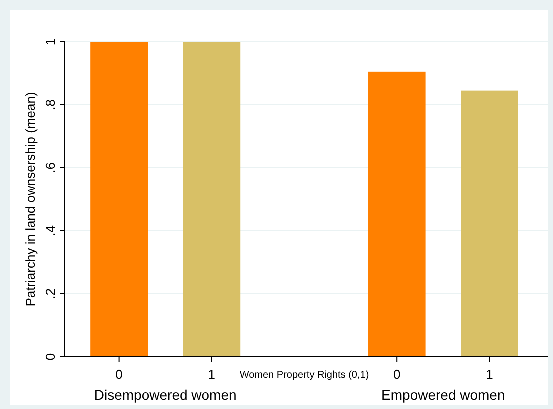 This screenshot has width=553, height=409. I want to click on y-tick-label: .4, so click(50, 231).